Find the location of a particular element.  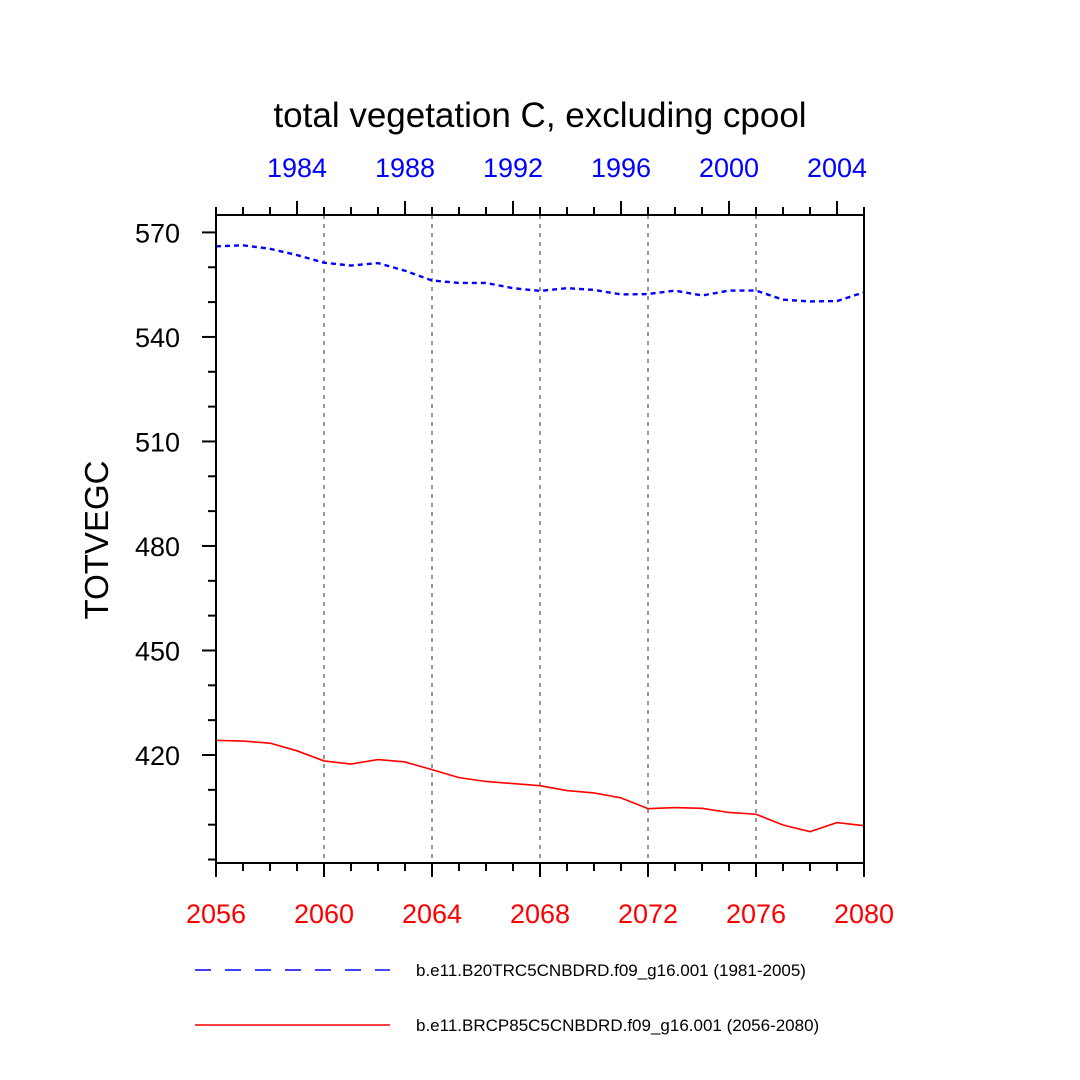

y-tick-label: 570 is located at coordinates (157, 233).